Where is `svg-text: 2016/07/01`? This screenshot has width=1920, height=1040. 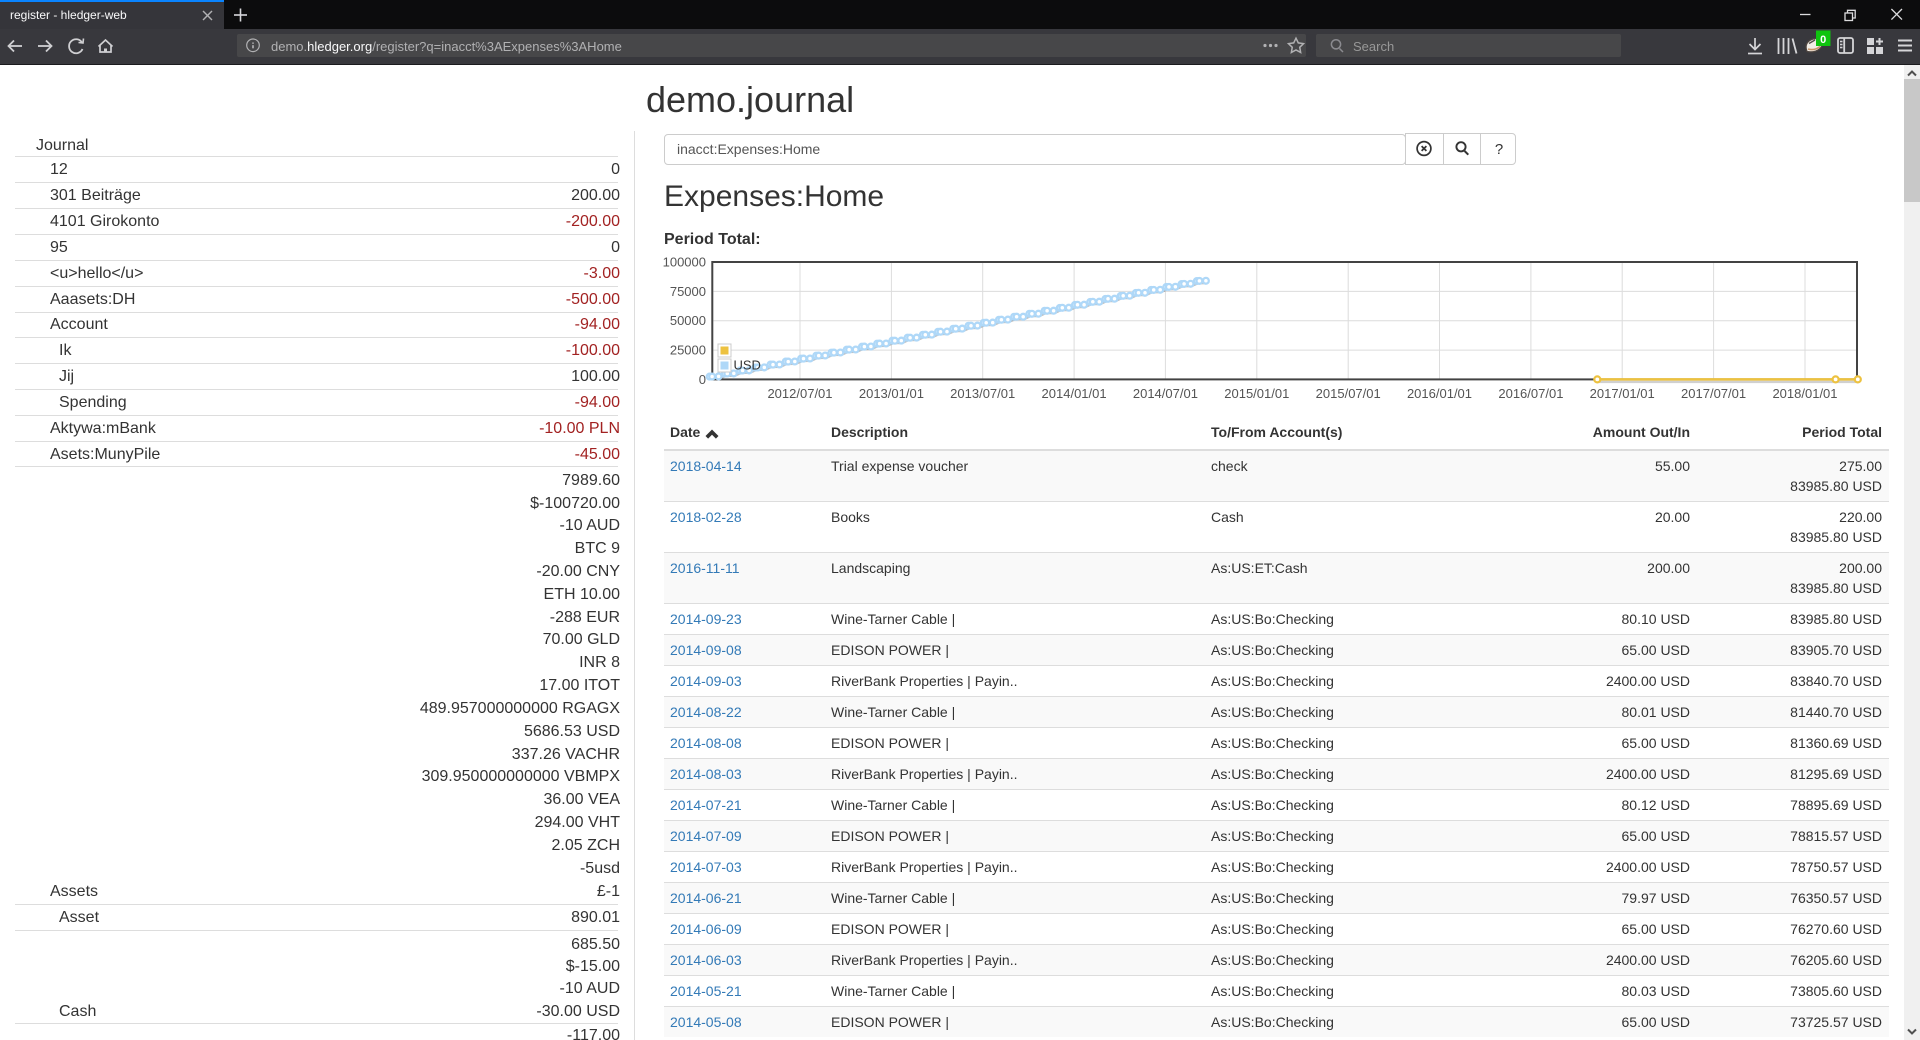
svg-text: 2016/07/01 is located at coordinates (1530, 393).